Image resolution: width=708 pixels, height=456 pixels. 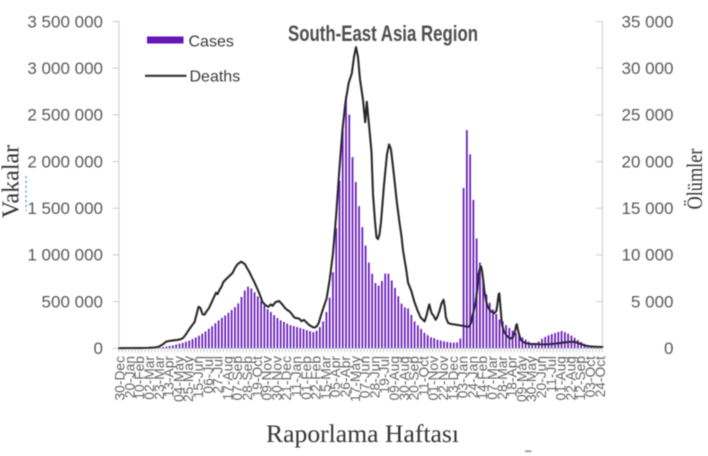 What do you see at coordinates (404, 378) in the screenshot?
I see `svg-text: 30-Aug` at bounding box center [404, 378].